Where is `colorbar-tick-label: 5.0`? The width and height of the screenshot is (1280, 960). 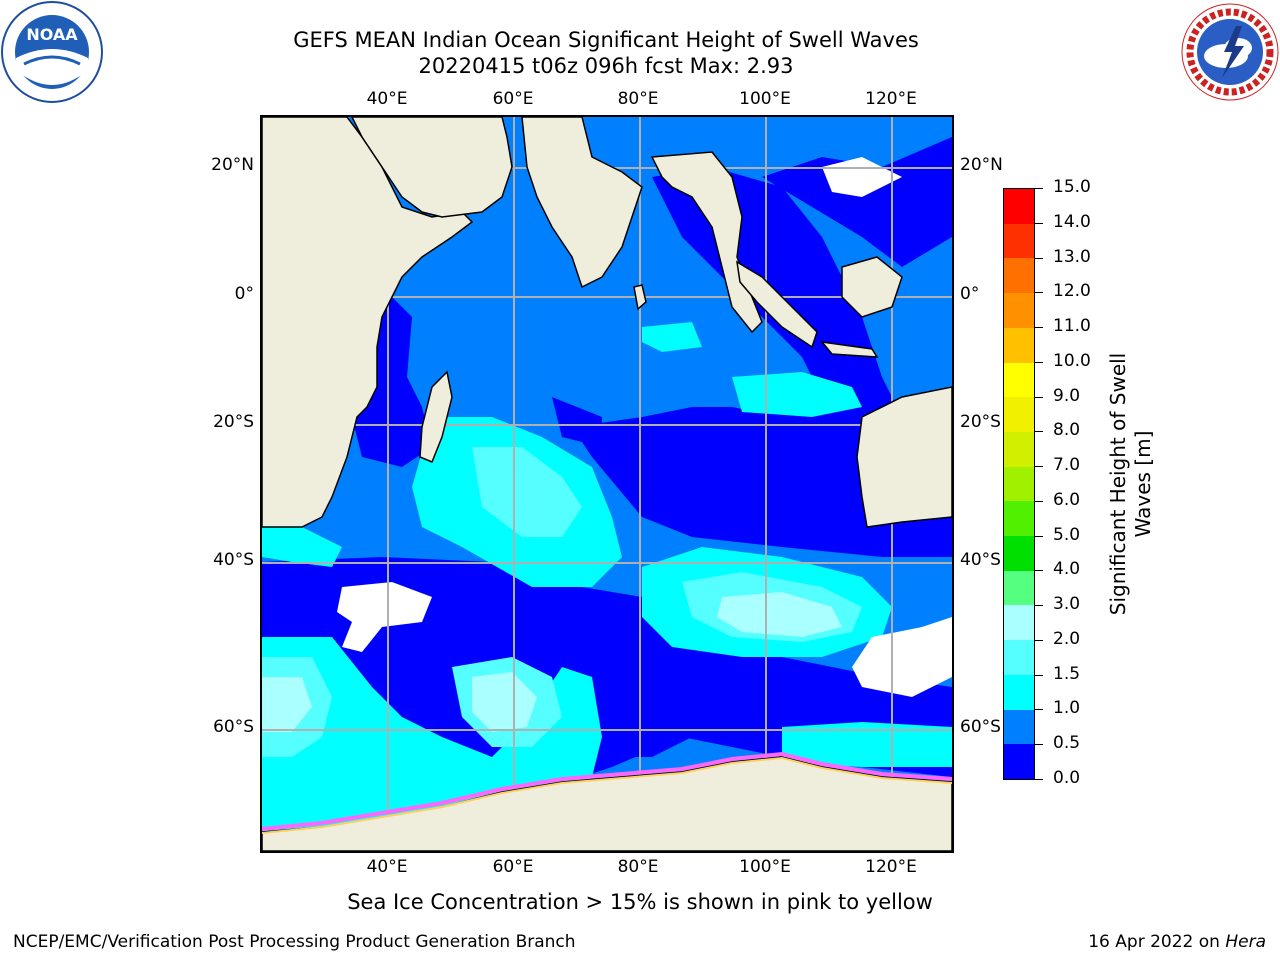
colorbar-tick-label: 5.0 is located at coordinates (1067, 534).